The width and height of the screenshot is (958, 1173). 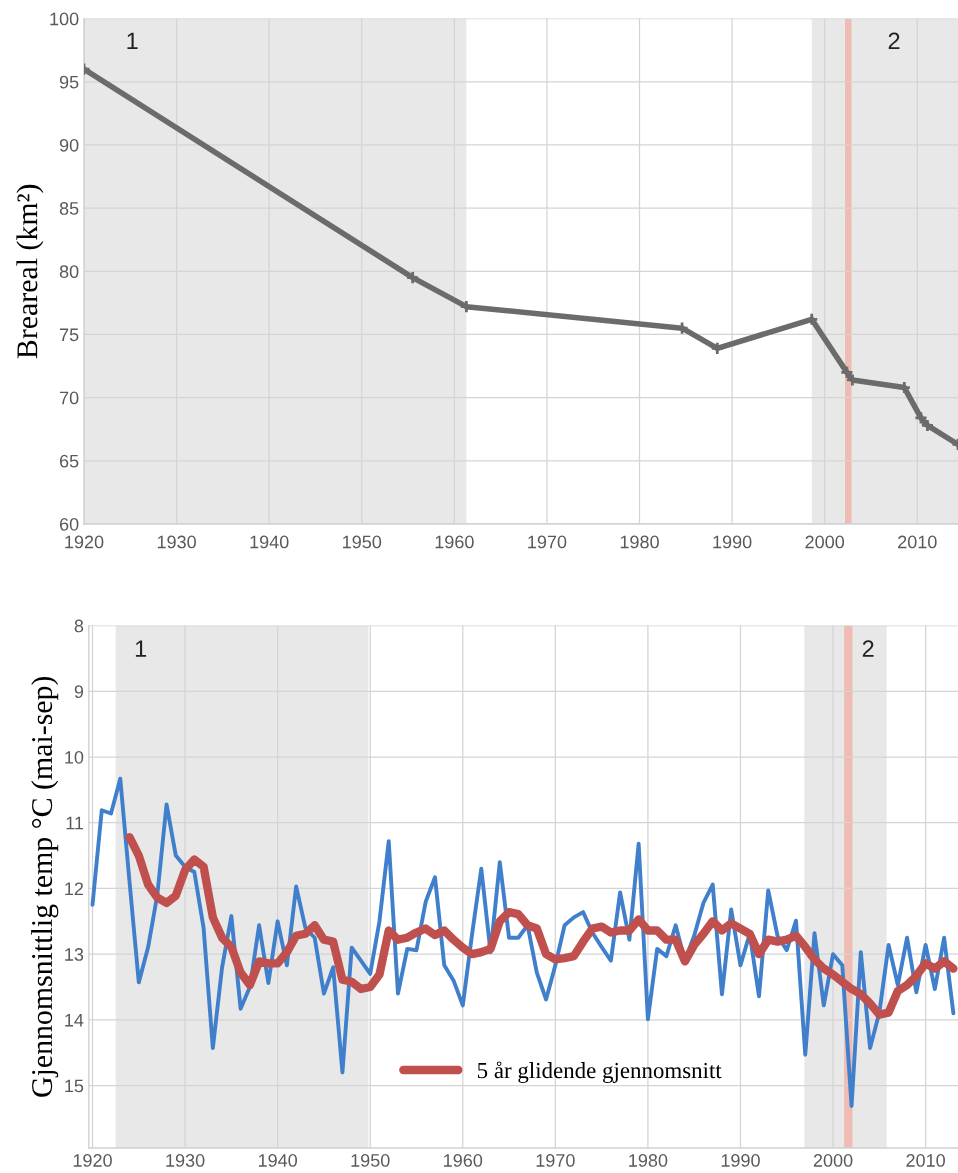 What do you see at coordinates (599, 1072) in the screenshot?
I see `legend-label: 5 år glidende gjennomsnitt` at bounding box center [599, 1072].